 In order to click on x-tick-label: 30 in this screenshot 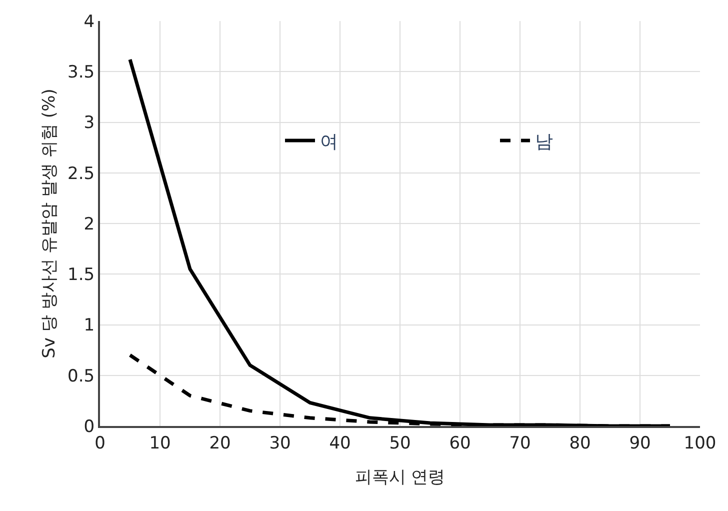, I will do `click(280, 443)`.